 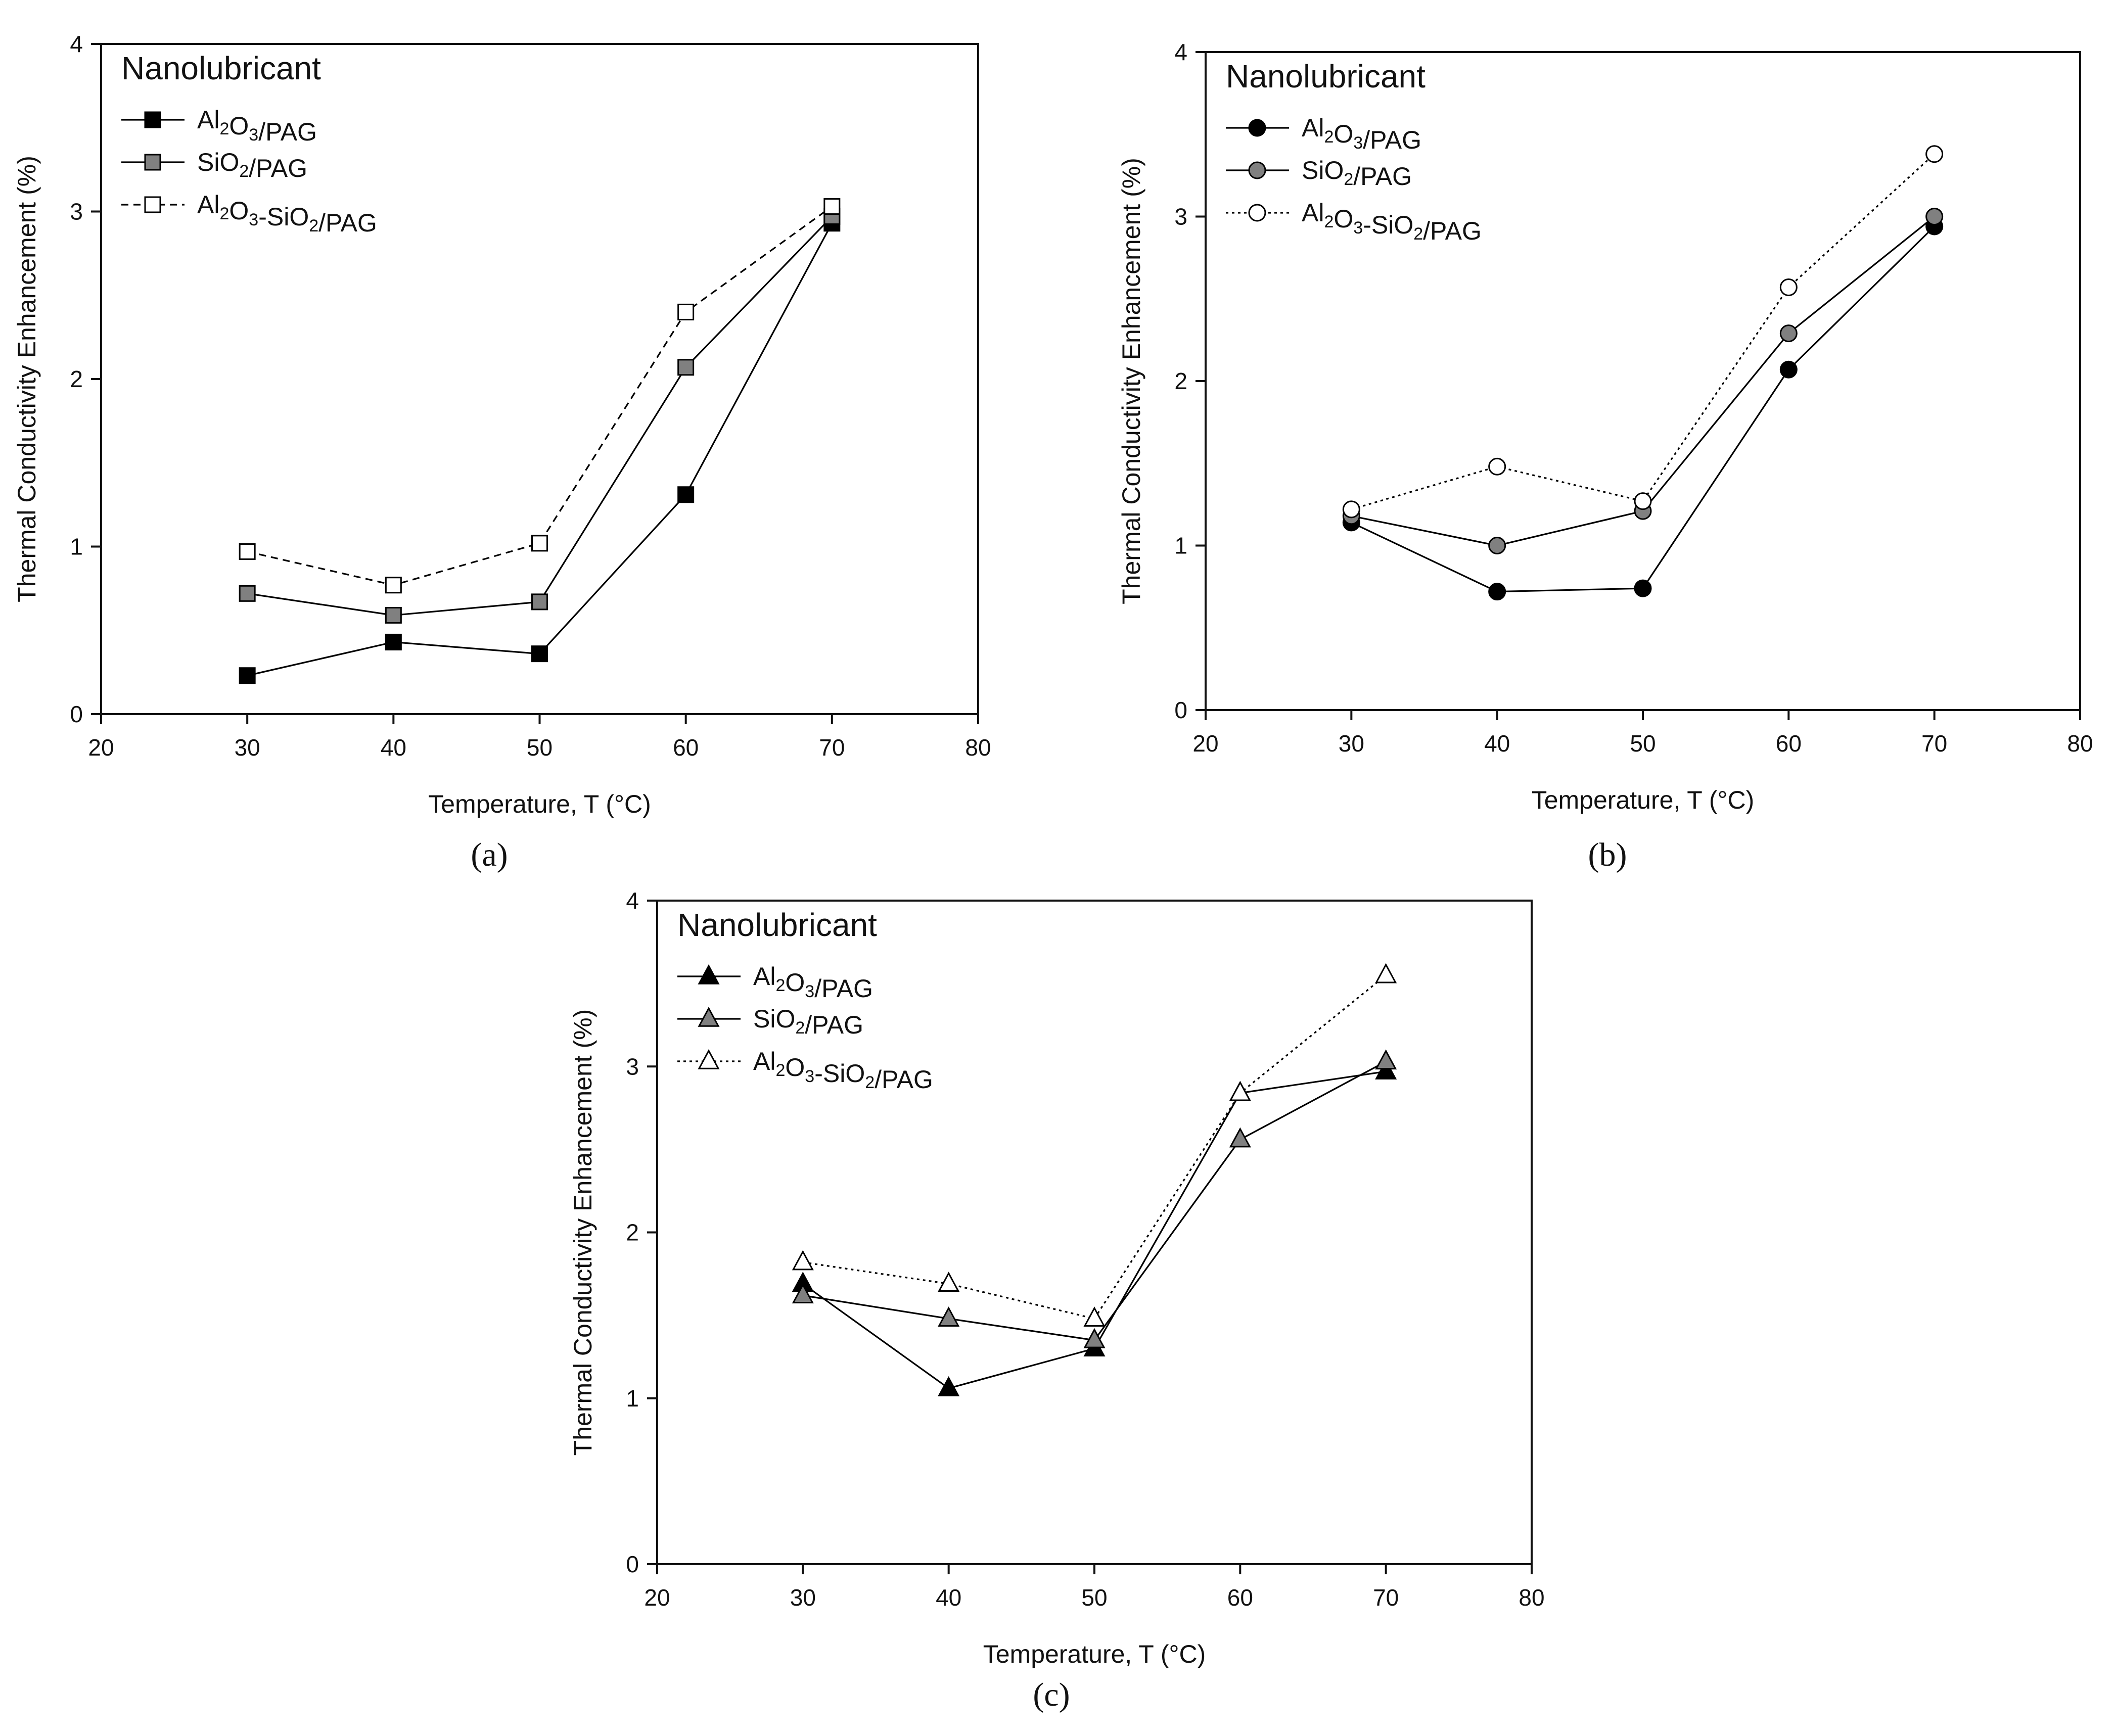 What do you see at coordinates (1051, 1694) in the screenshot?
I see `panel-label: (c)` at bounding box center [1051, 1694].